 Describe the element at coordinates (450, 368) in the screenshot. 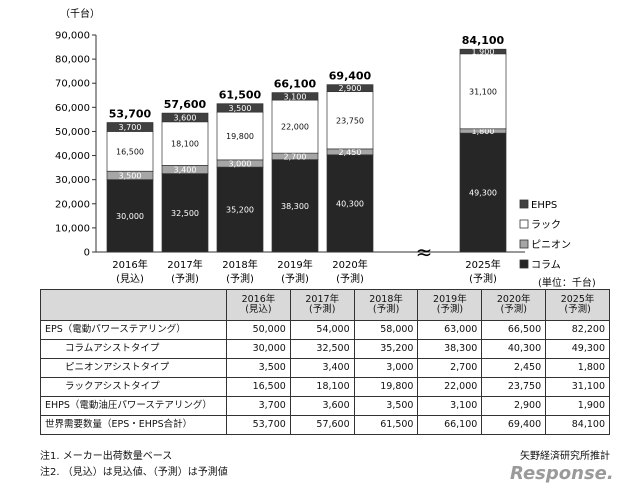

I see `table-cell: 2,700` at that location.